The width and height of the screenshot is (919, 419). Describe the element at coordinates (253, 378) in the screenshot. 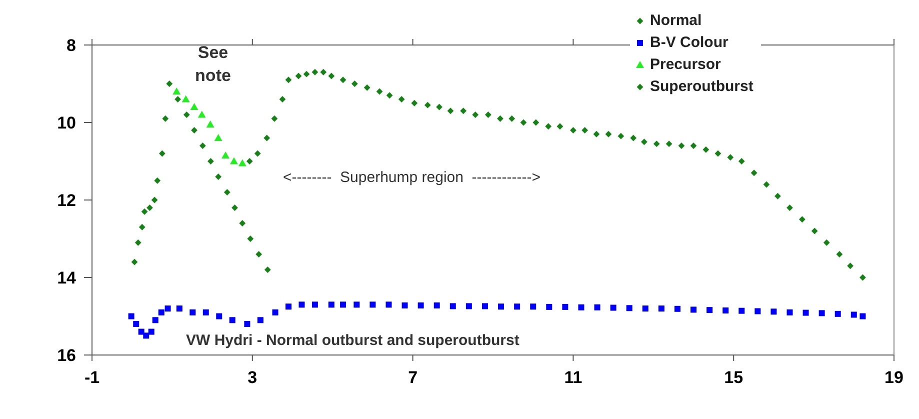

I see `x-tick-label: 3` at that location.